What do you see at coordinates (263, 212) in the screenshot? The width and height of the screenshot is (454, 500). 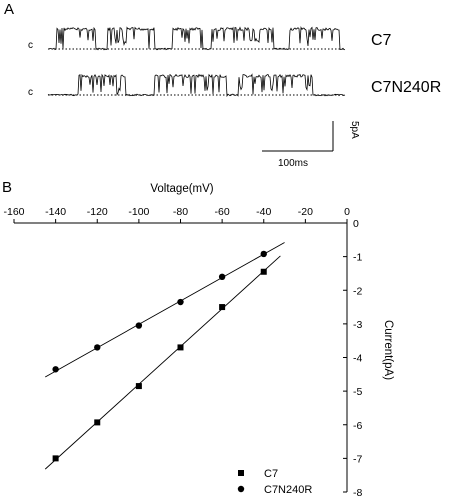 I see `x-tick-label: -40` at bounding box center [263, 212].